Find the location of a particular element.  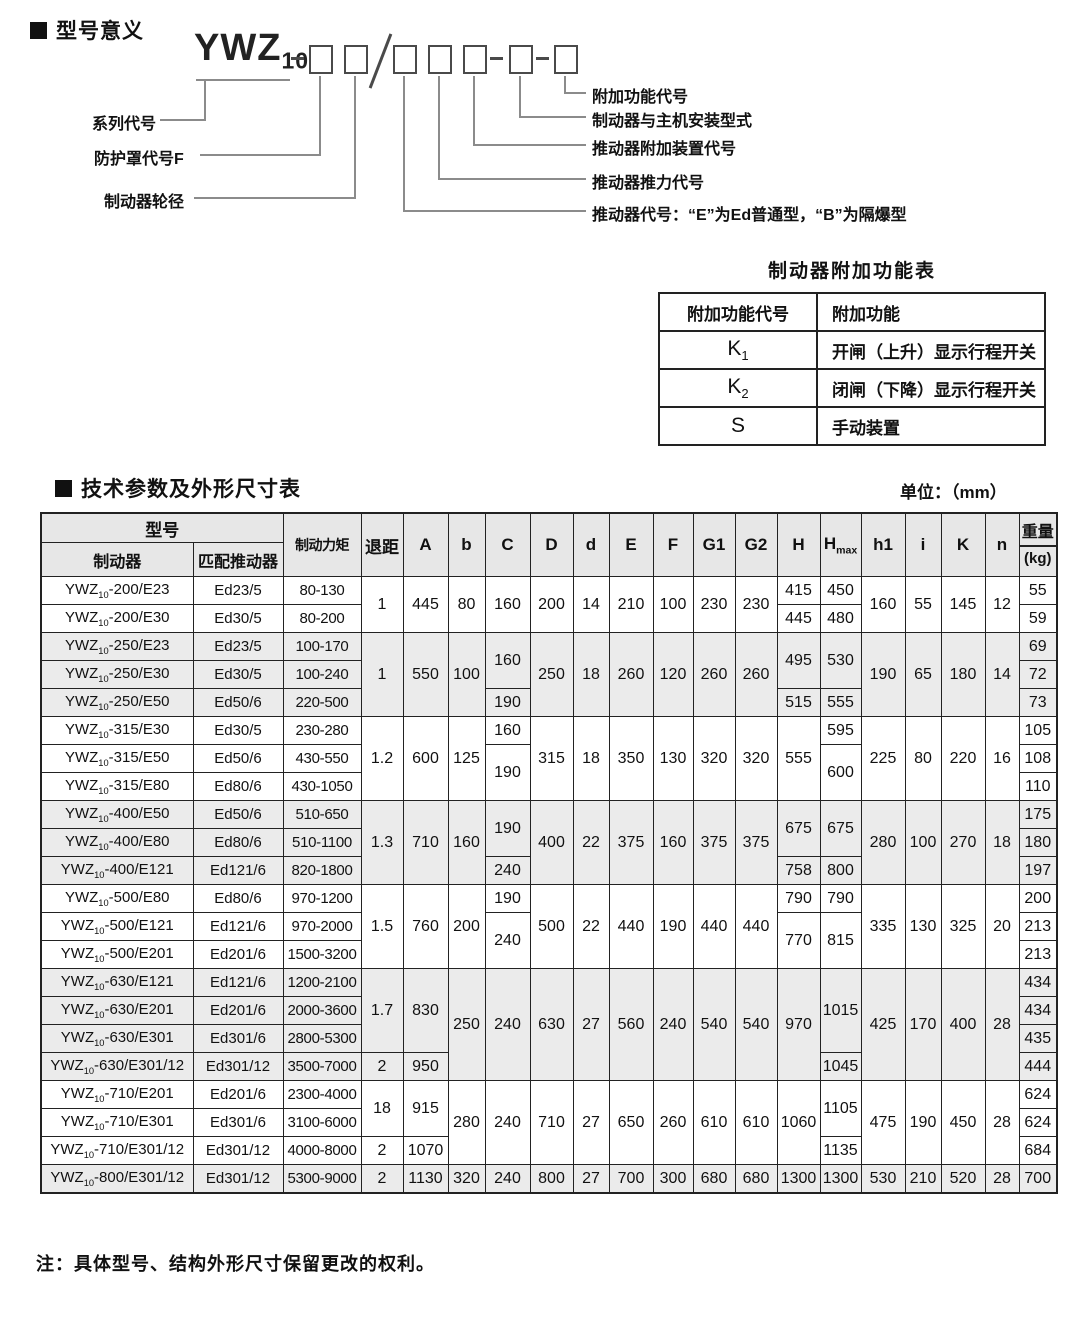

table-cell: 210 is located at coordinates (631, 604).